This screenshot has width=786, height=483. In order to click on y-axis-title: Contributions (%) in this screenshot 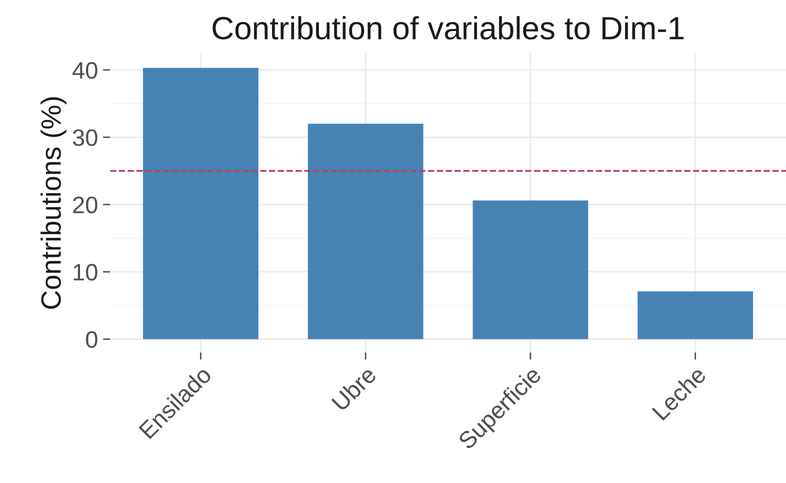, I will do `click(53, 203)`.